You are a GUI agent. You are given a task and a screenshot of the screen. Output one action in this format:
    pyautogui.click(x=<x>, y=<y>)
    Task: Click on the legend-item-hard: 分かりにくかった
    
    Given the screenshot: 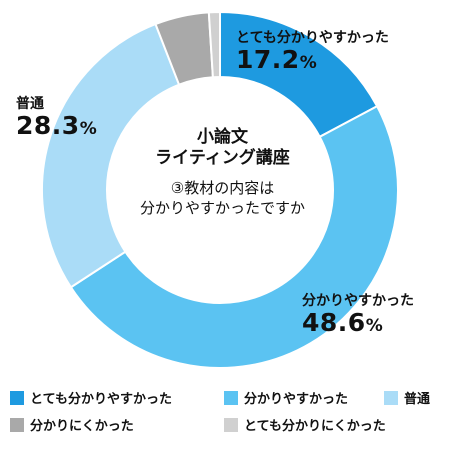 What is the action you would take?
    pyautogui.click(x=72, y=424)
    